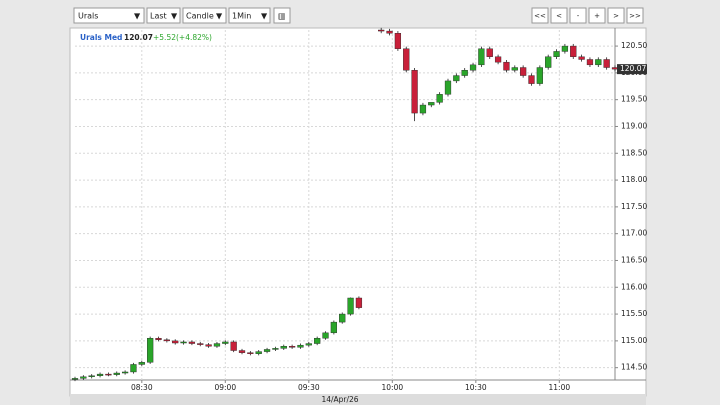  I want to click on y-tick-label: 118.50, so click(634, 152).